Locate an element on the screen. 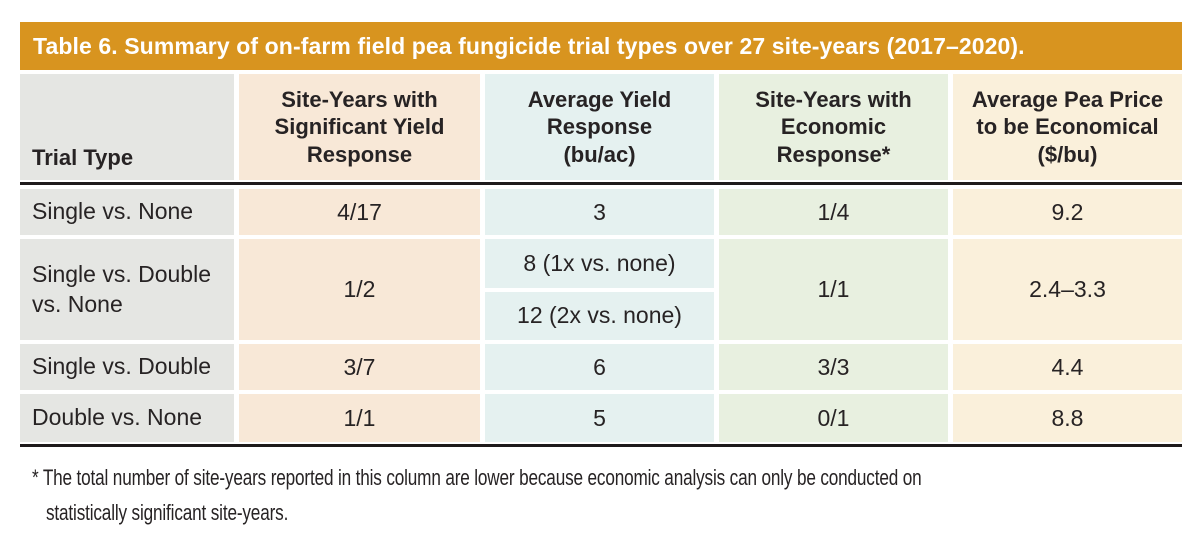 Image resolution: width=1202 pixels, height=542 pixels. cell-pea-price: 9.2 is located at coordinates (1067, 212).